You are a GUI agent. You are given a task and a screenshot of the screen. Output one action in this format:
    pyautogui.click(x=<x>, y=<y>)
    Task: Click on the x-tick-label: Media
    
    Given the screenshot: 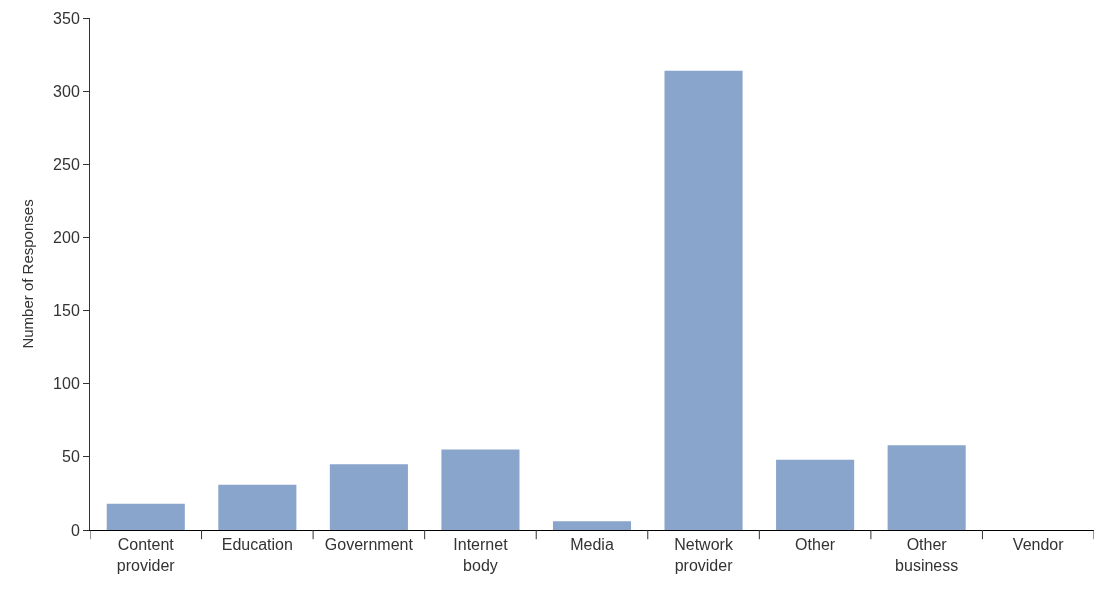 What is the action you would take?
    pyautogui.click(x=592, y=545)
    